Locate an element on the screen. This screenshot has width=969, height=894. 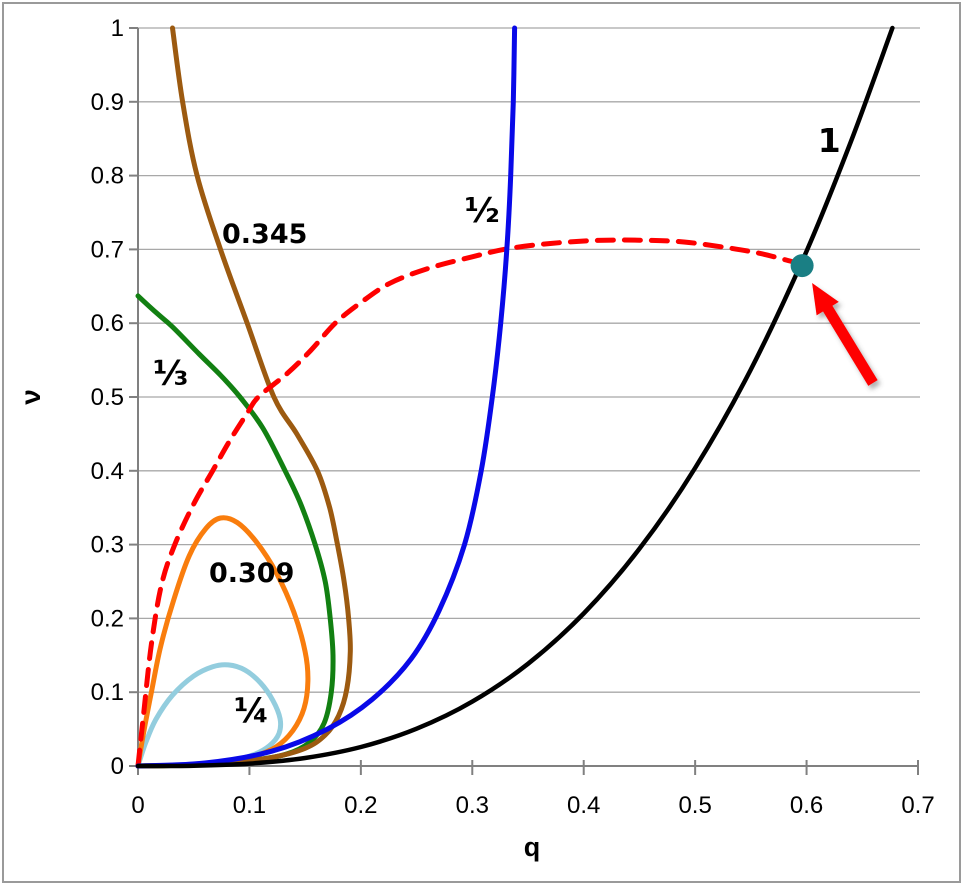
curve-label-third: ⅓ is located at coordinates (170, 374).